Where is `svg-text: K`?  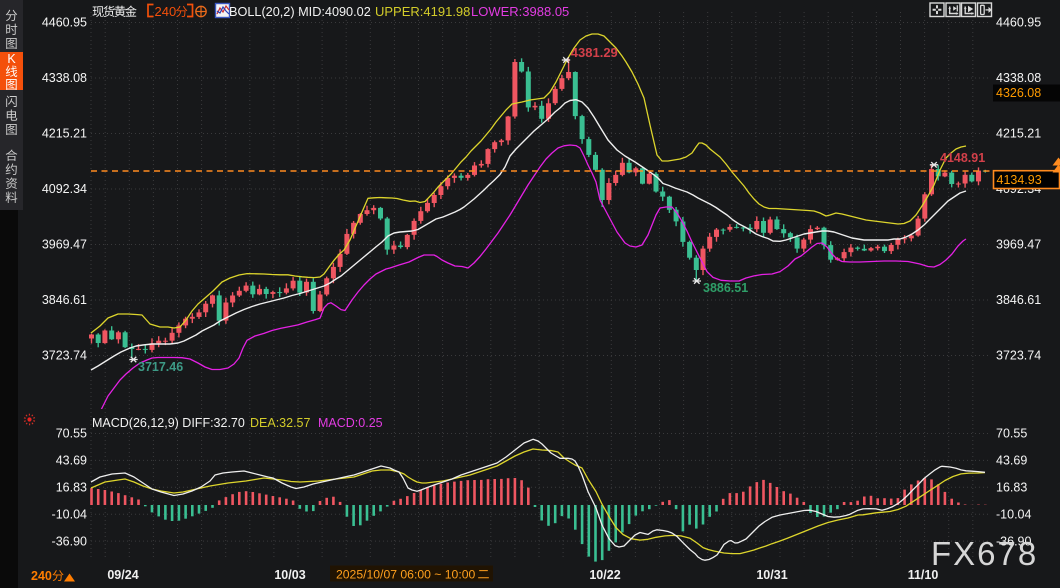
svg-text: K is located at coordinates (11, 59).